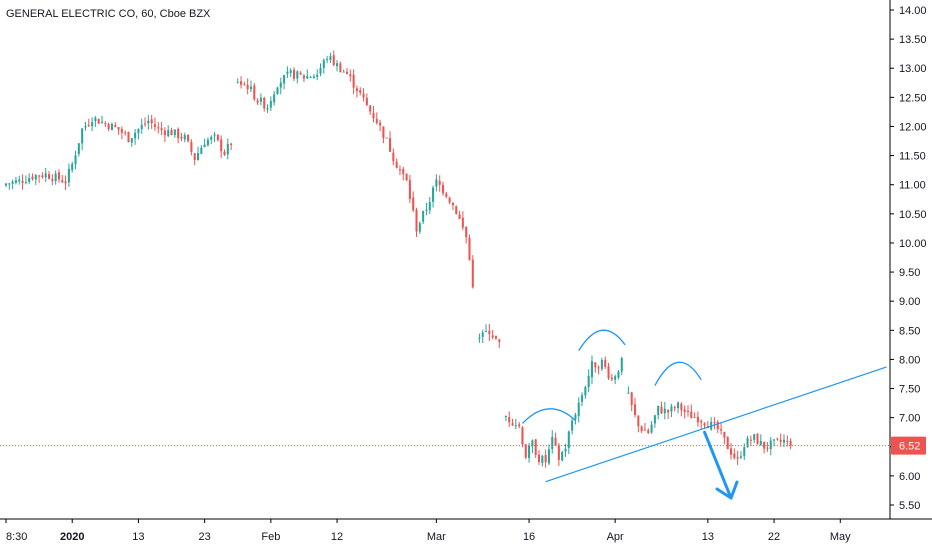 The height and width of the screenshot is (550, 932). What do you see at coordinates (908, 445) in the screenshot?
I see `last-price-badge: 6.52` at bounding box center [908, 445].